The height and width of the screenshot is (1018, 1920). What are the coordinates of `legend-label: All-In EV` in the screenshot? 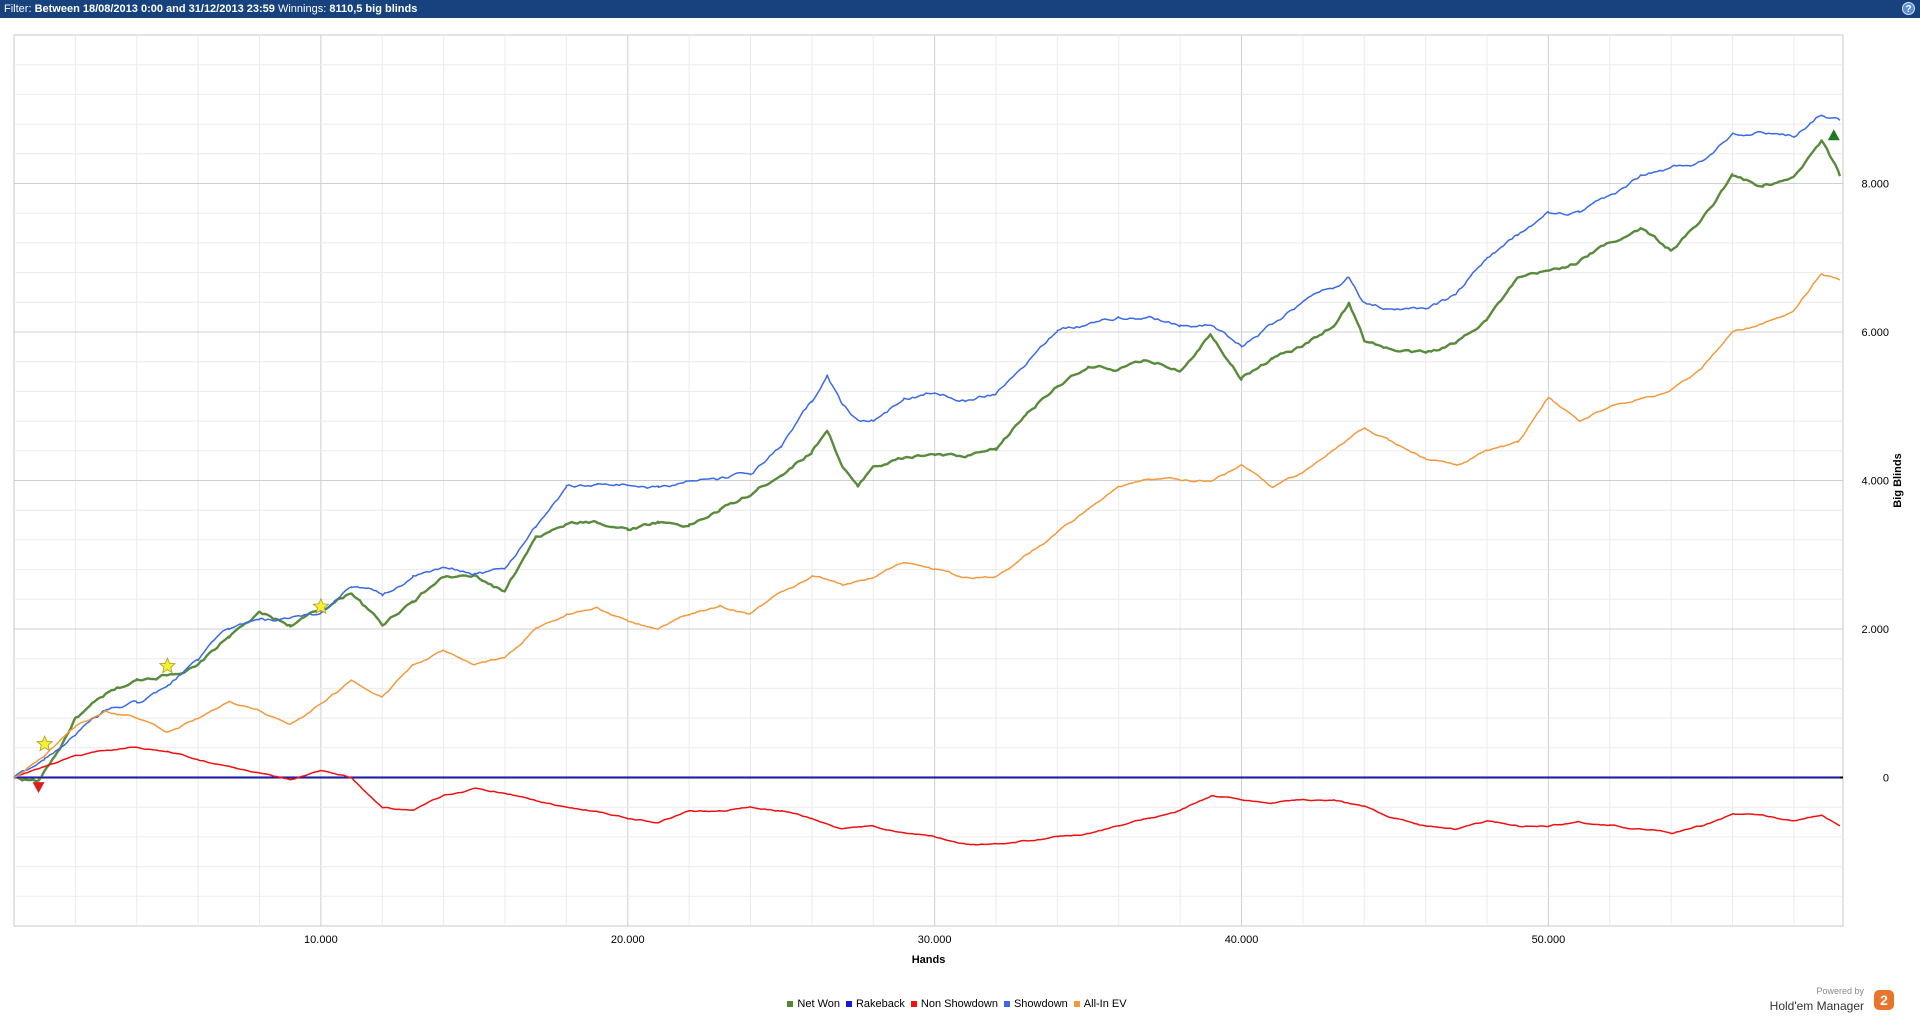 It's located at (1105, 1004).